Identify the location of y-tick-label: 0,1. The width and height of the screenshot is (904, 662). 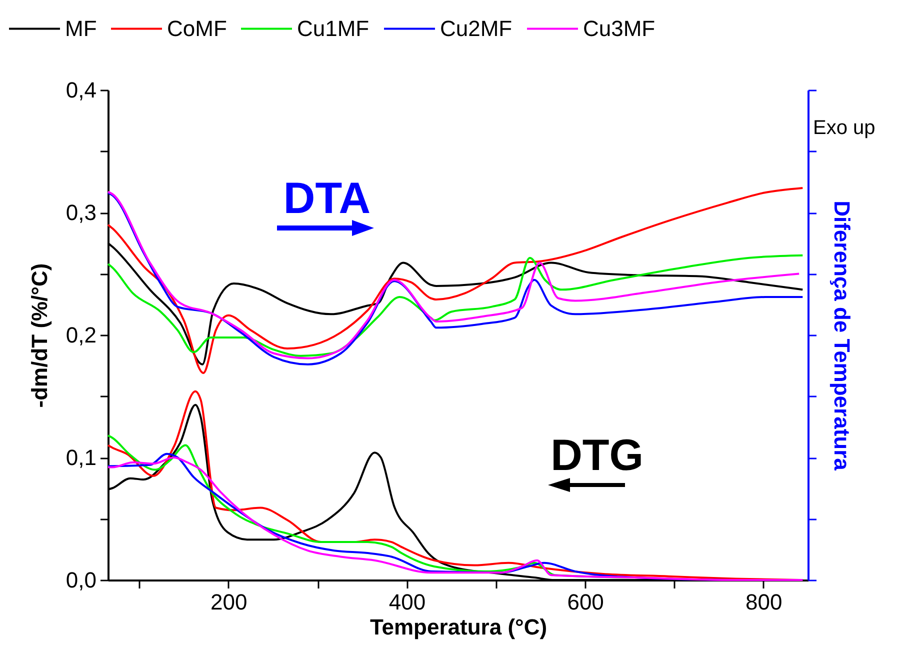
(81, 457).